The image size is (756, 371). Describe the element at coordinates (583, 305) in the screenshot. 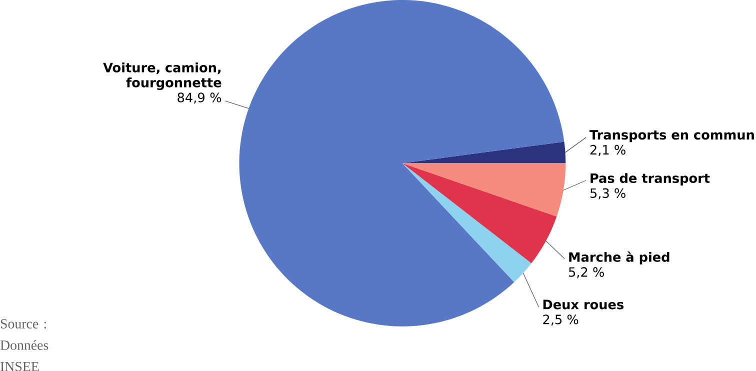

I see `slice-label: Deux roues` at that location.